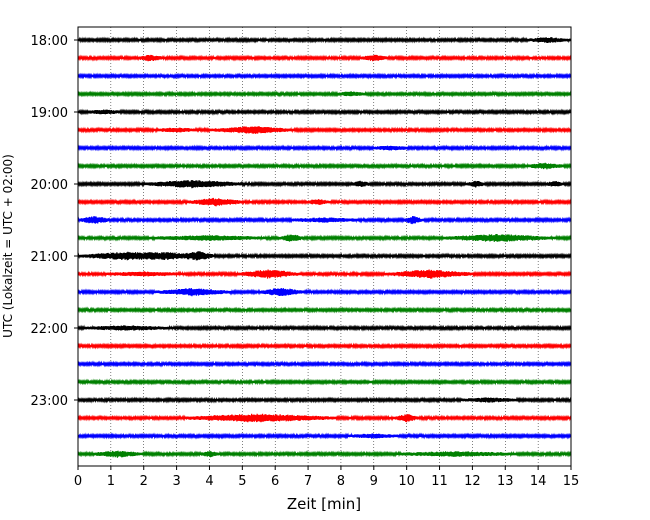 This screenshot has width=650, height=520. Describe the element at coordinates (49, 257) in the screenshot. I see `y-tick-label: 21:00` at that location.